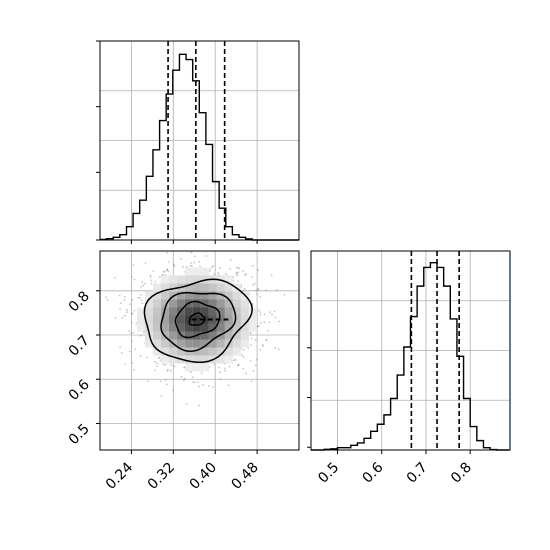 Image resolution: width=550 pixels, height=550 pixels. What do you see at coordinates (373, 472) in the screenshot?
I see `hist-param2-xtick-label: 0.6` at bounding box center [373, 472].